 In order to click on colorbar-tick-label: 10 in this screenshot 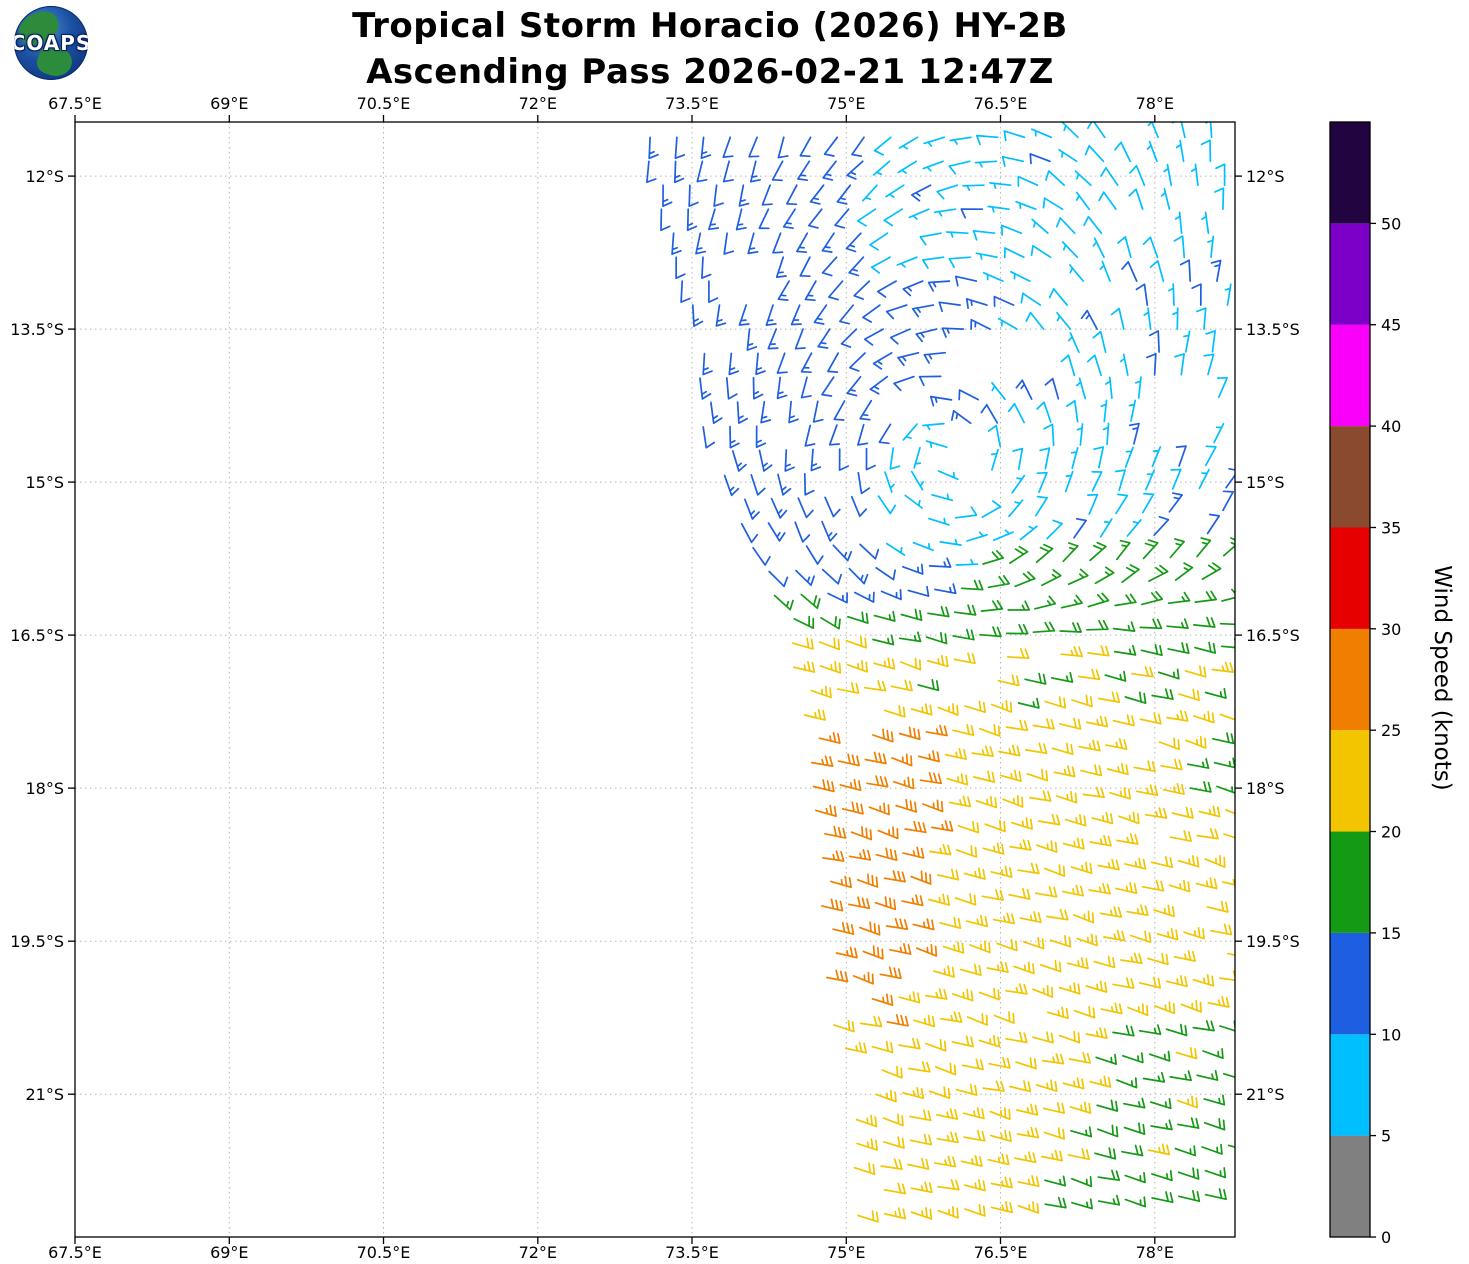, I will do `click(1391, 1034)`.